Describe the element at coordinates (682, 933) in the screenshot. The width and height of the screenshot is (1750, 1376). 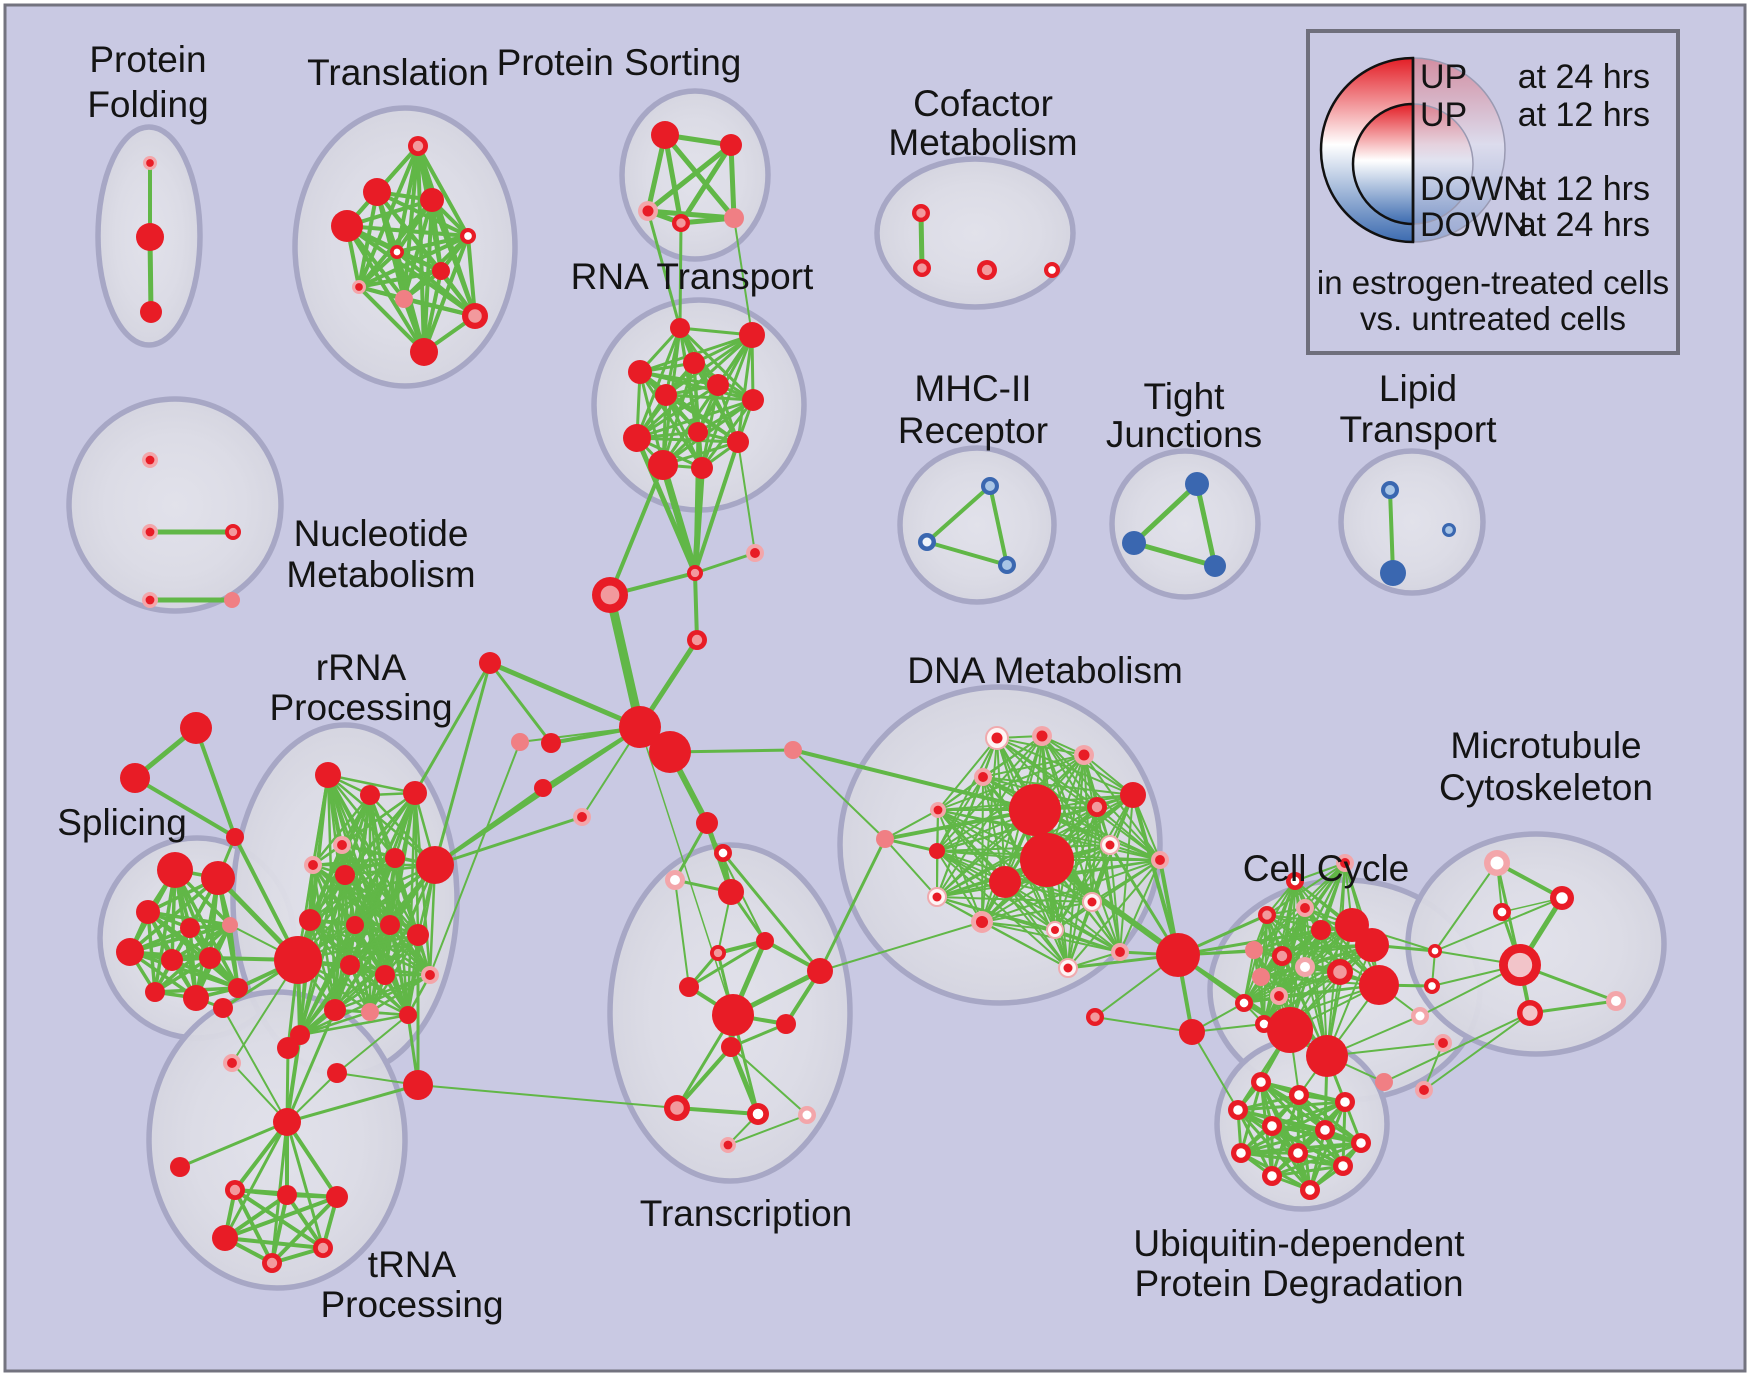
I see `edge-tx1-tx6` at that location.